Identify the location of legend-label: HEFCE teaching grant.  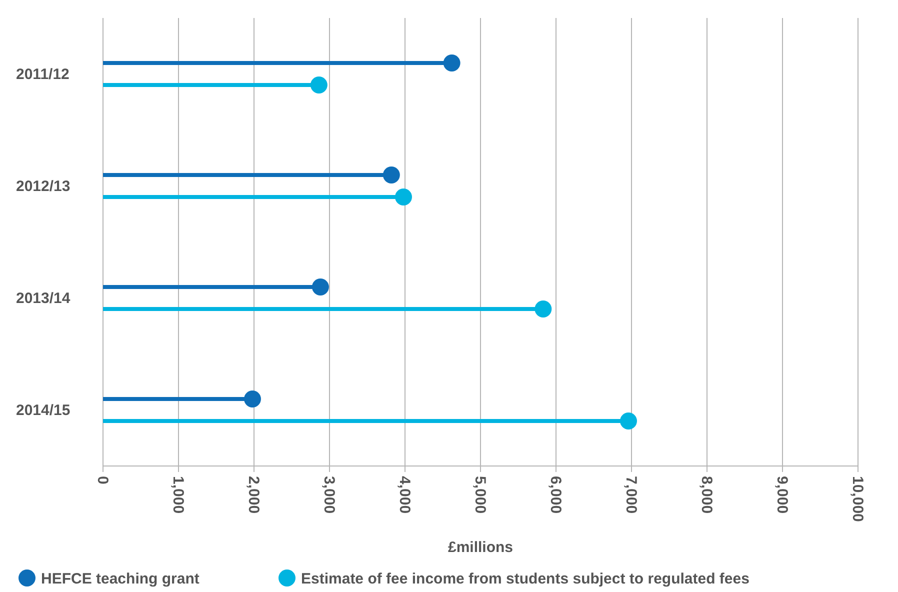
(120, 579).